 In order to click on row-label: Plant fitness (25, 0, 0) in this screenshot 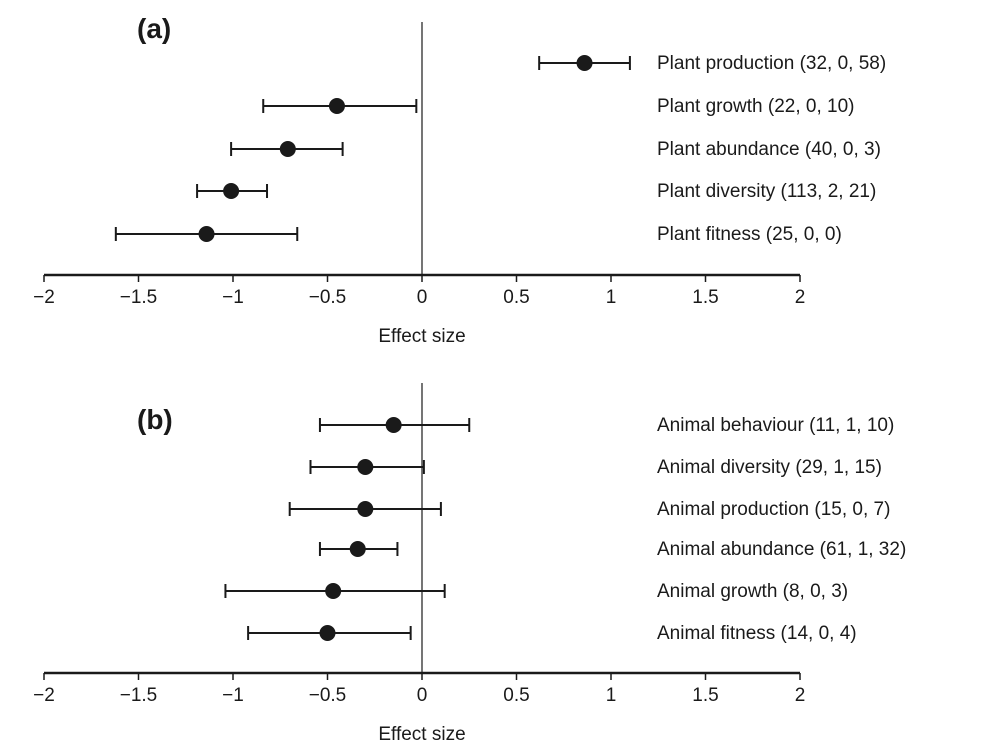, I will do `click(749, 234)`.